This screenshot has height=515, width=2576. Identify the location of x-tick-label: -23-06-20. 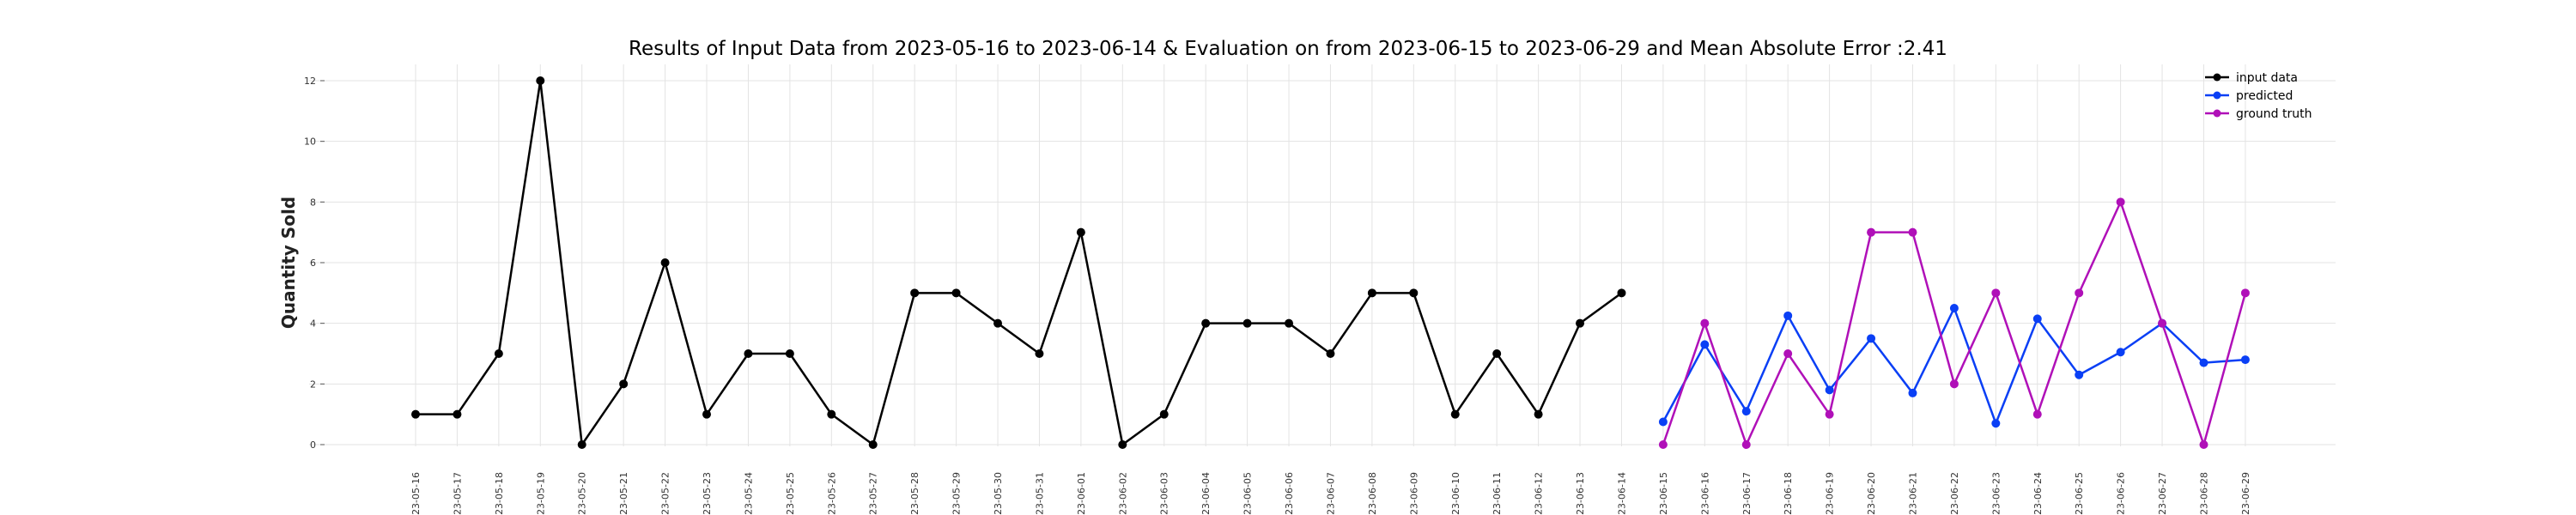
(1872, 493).